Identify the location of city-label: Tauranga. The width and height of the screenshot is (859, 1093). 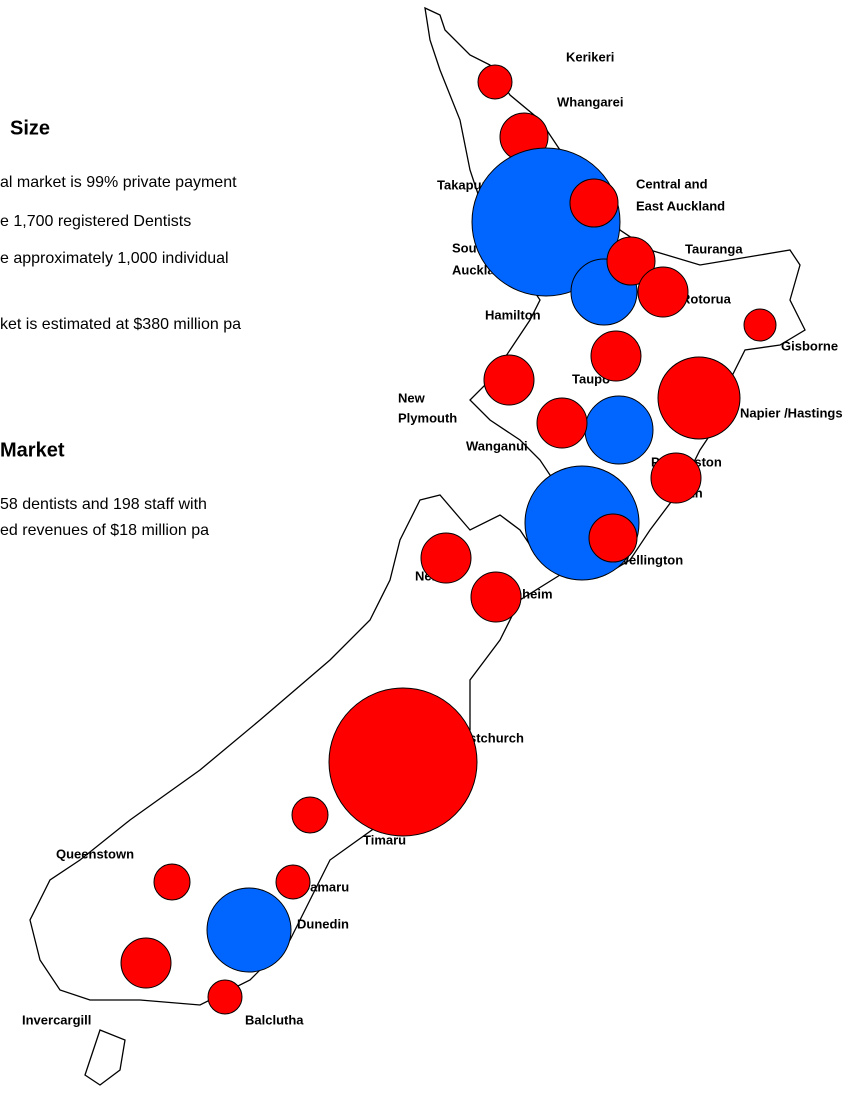
(714, 248).